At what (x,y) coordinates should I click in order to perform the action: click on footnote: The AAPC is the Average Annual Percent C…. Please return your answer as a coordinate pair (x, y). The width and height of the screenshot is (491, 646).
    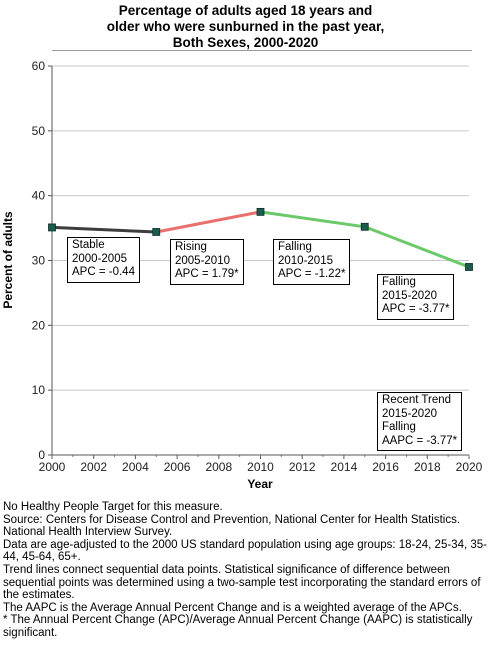
    Looking at the image, I should click on (232, 607).